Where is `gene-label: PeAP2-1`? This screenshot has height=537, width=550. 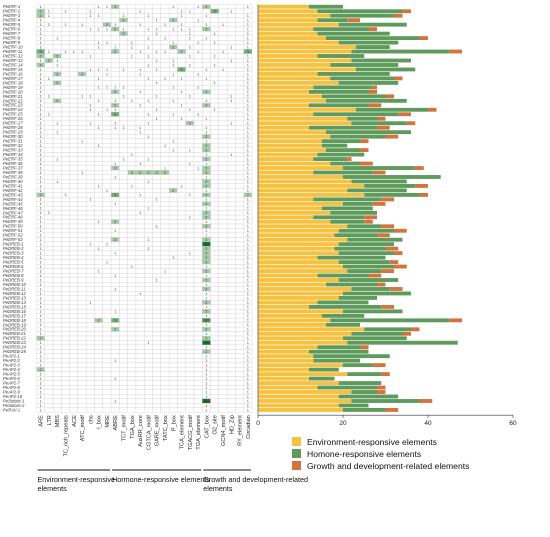
gene-label: PeAP2-1 is located at coordinates (11, 356).